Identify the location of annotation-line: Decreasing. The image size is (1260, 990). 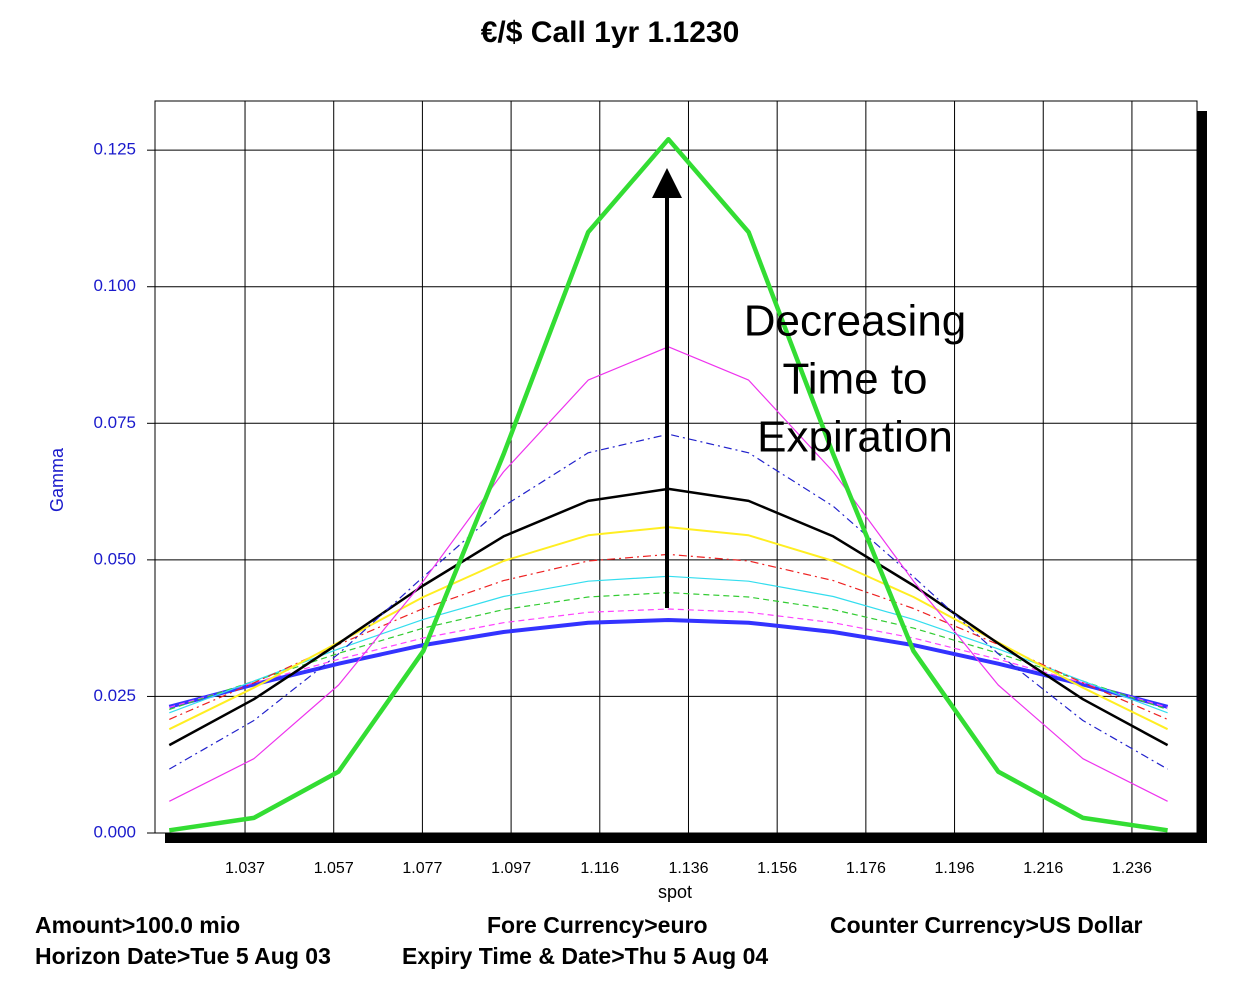
(855, 321).